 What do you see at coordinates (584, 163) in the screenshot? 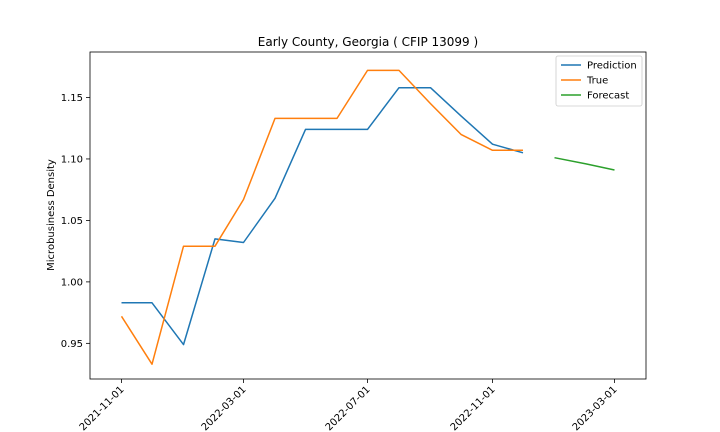
I see `series-line-forecast` at bounding box center [584, 163].